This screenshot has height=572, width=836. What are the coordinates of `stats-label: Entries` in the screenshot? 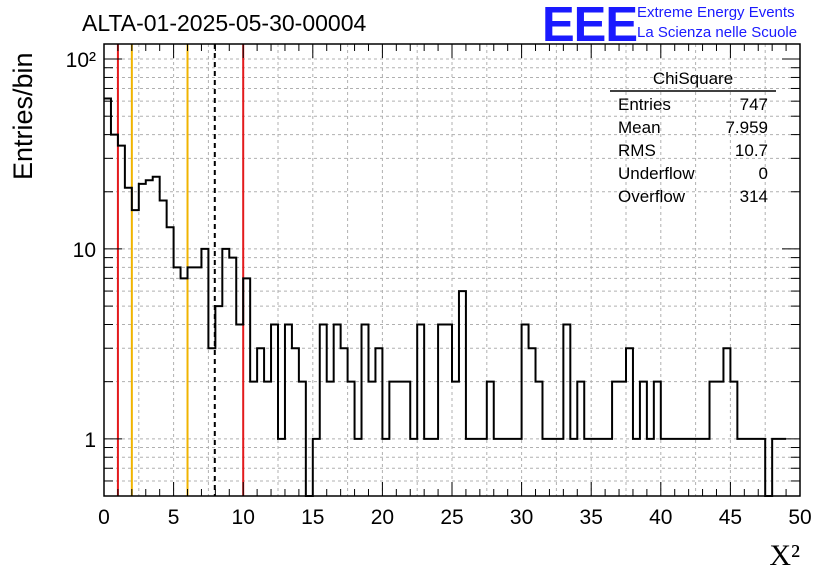 It's located at (644, 104).